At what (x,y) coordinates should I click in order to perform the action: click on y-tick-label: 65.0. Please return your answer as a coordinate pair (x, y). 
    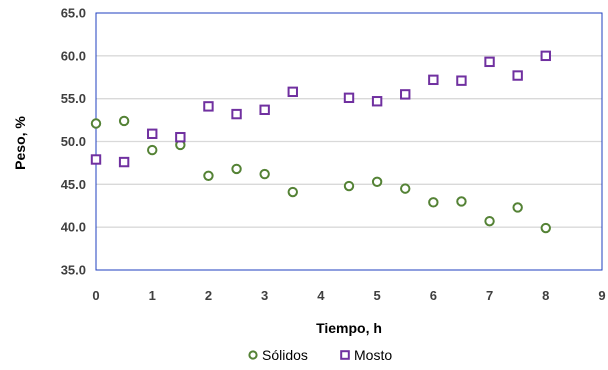
    Looking at the image, I should click on (73, 13).